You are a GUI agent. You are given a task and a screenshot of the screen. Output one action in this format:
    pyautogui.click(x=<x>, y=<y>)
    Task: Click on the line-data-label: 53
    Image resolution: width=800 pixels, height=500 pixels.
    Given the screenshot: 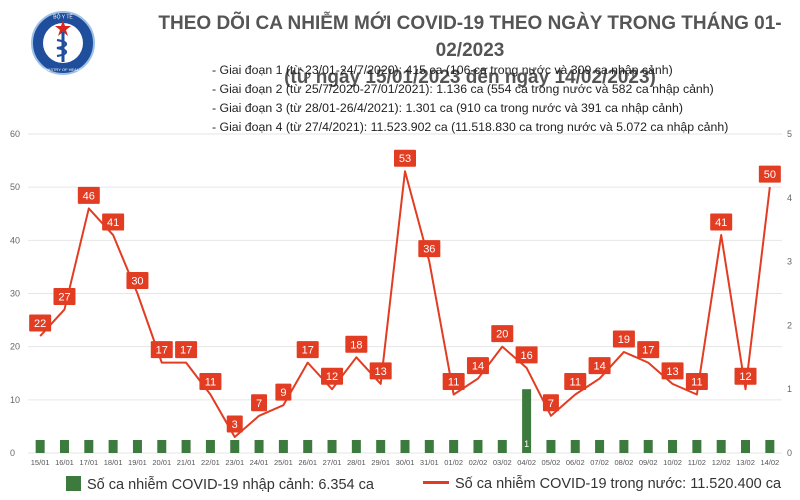 What is the action you would take?
    pyautogui.click(x=405, y=159)
    